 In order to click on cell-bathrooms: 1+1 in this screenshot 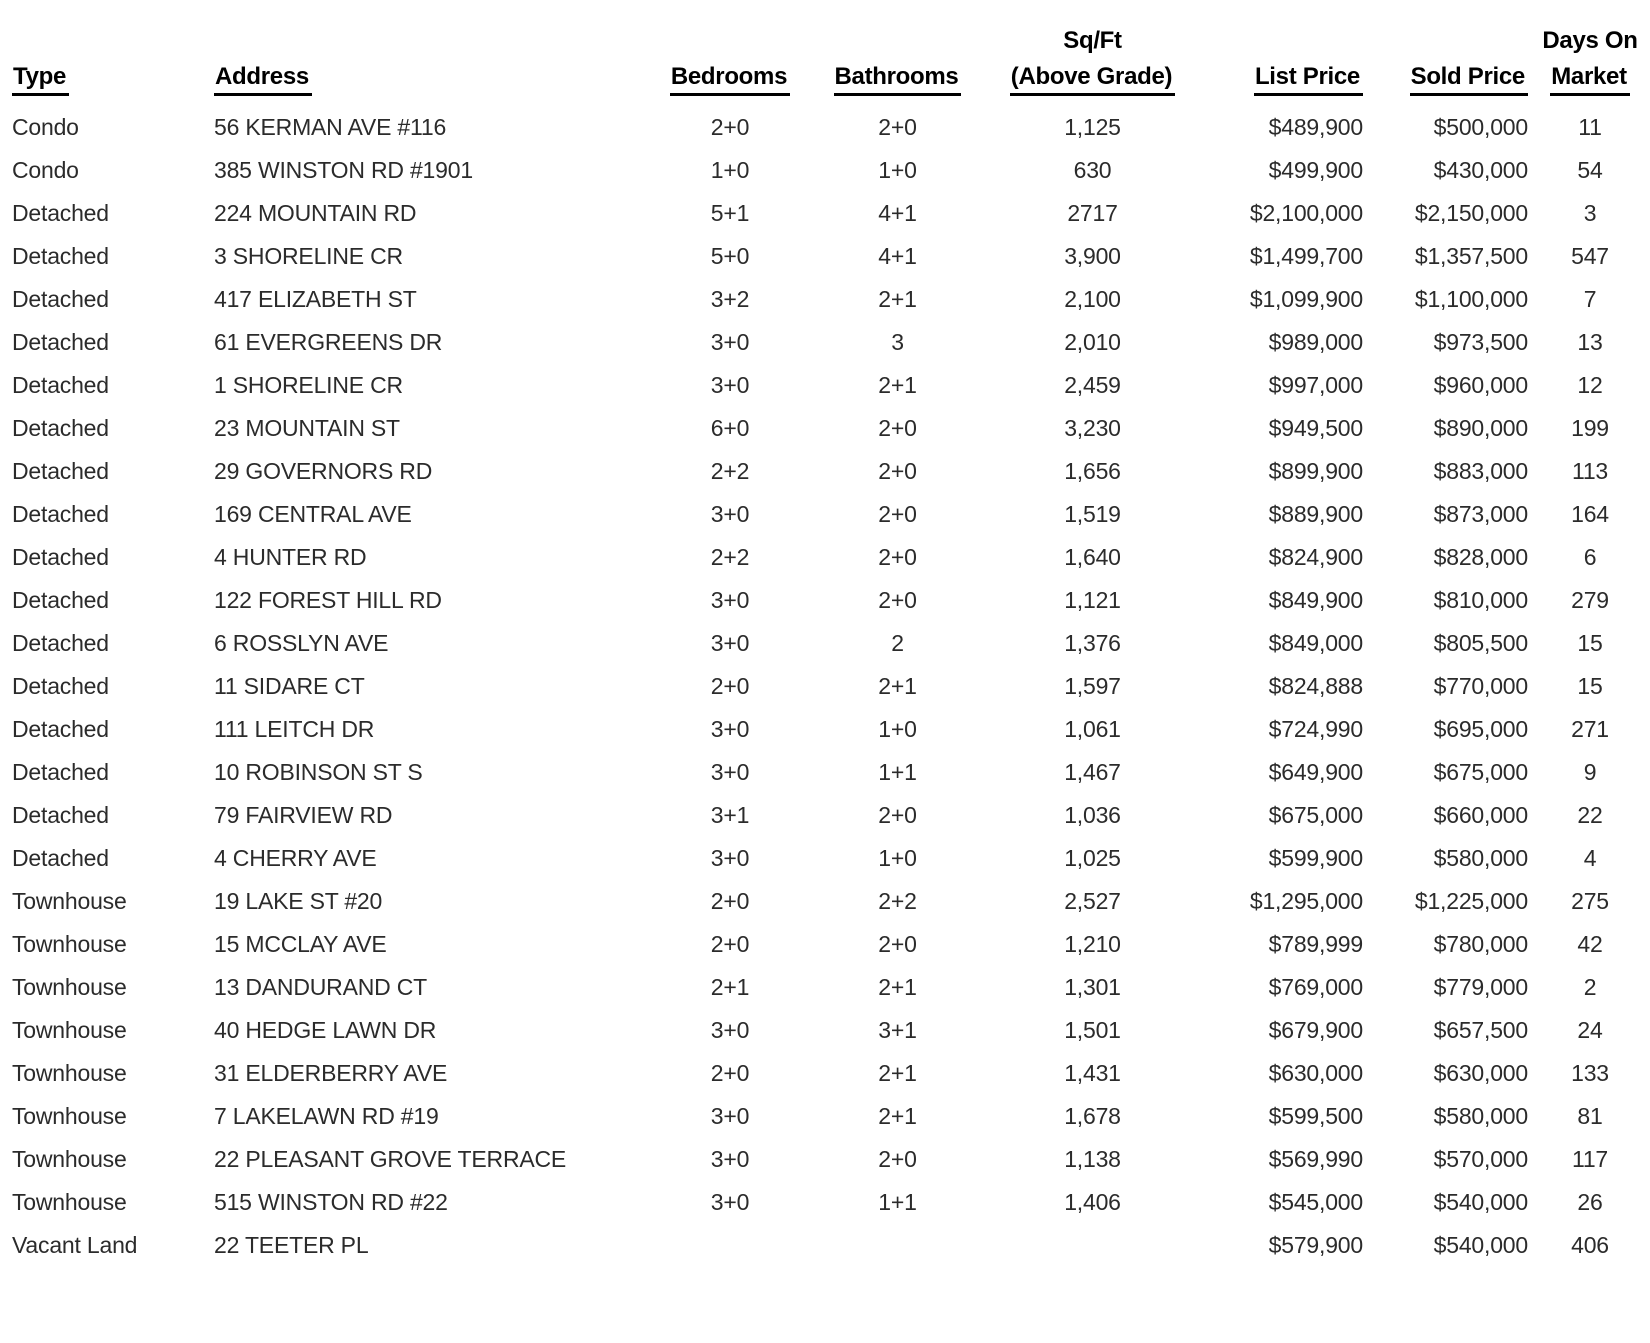, I will do `click(897, 772)`.